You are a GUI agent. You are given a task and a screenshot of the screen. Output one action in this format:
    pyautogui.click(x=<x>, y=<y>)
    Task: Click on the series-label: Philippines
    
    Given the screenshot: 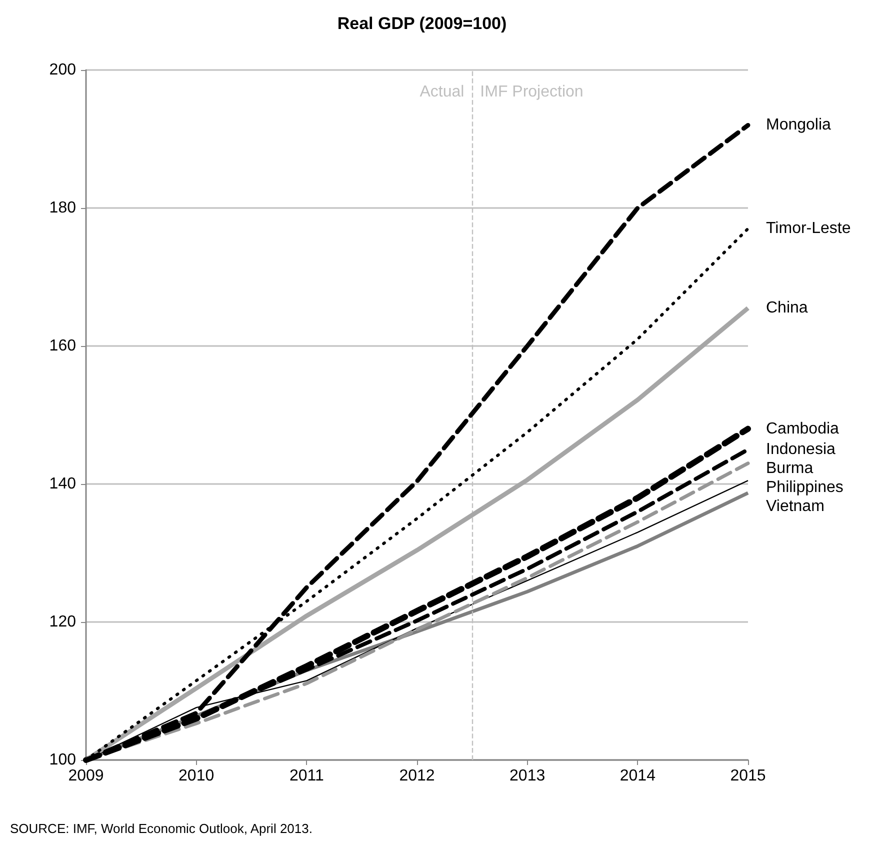 What is the action you would take?
    pyautogui.click(x=805, y=487)
    